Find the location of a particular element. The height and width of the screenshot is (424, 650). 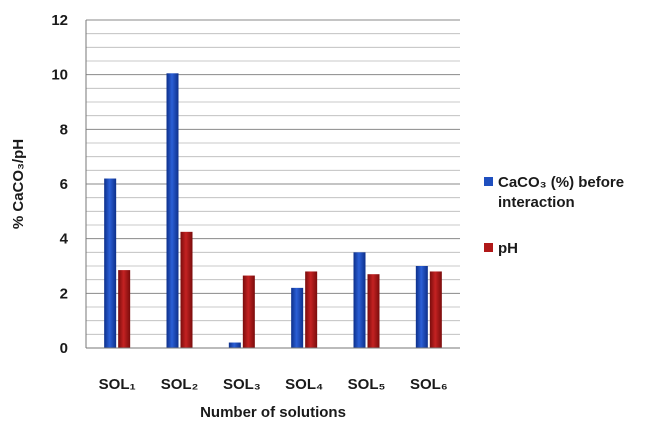

x-axis-title: Number of solutions is located at coordinates (273, 412).